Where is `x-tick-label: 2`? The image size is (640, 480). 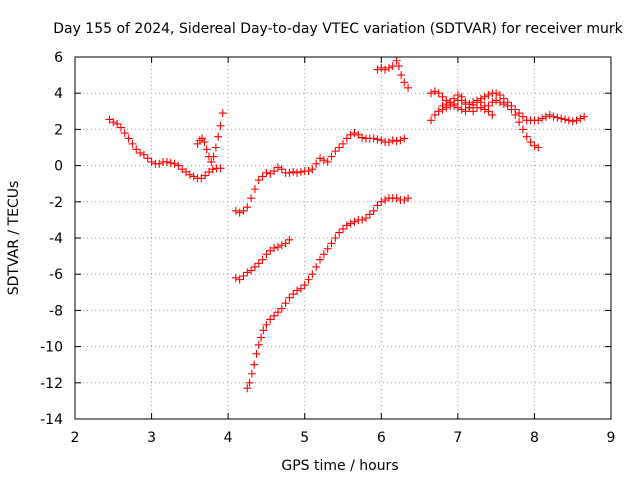 x-tick-label: 2 is located at coordinates (75, 438).